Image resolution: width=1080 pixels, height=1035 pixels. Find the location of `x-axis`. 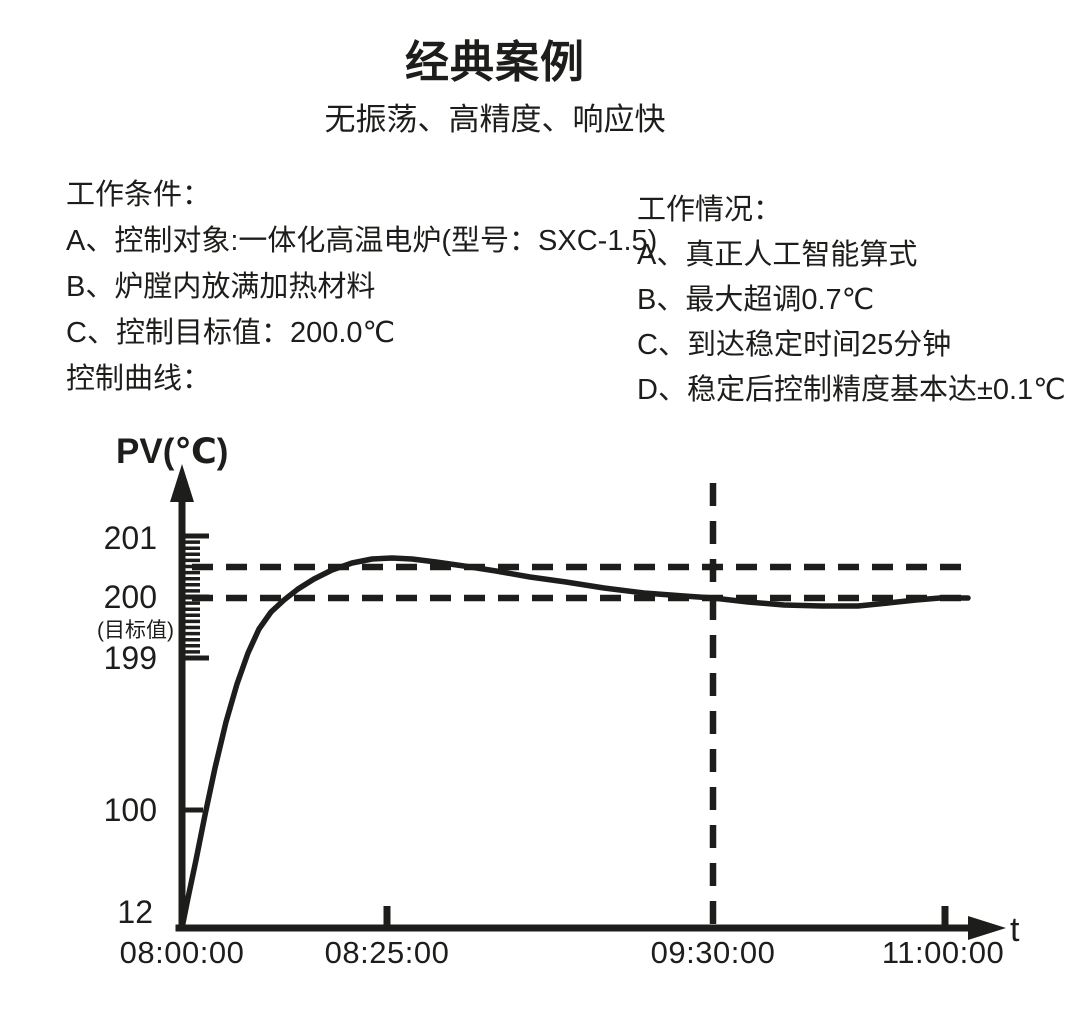

x-axis is located at coordinates (590, 928).